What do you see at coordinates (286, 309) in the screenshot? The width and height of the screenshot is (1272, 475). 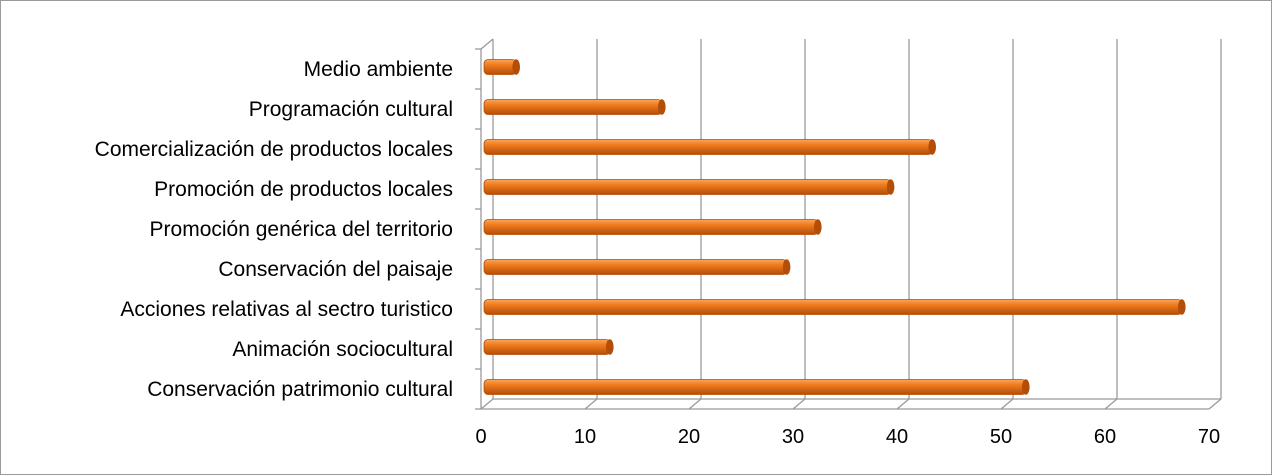 I see `category-label: Acciones relativas al sectro turistico` at bounding box center [286, 309].